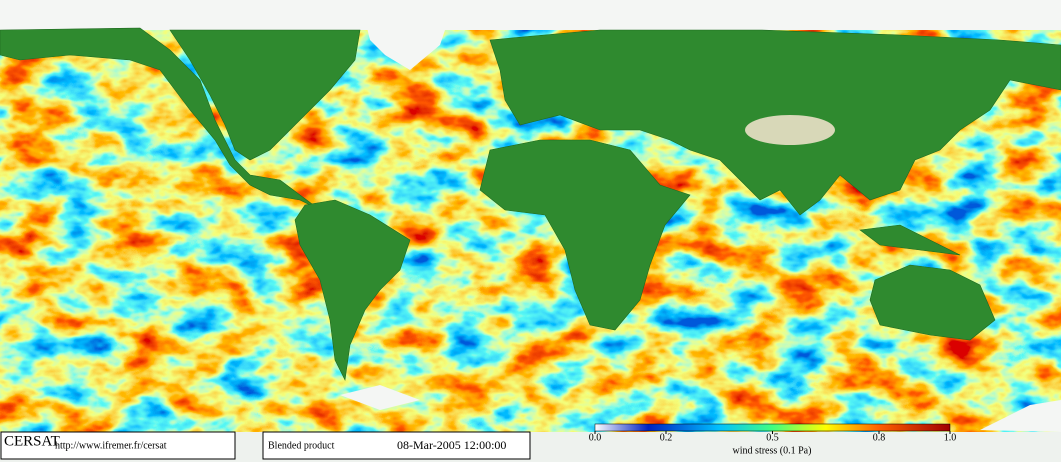  What do you see at coordinates (879, 437) in the screenshot?
I see `tick-label: 0.8` at bounding box center [879, 437].